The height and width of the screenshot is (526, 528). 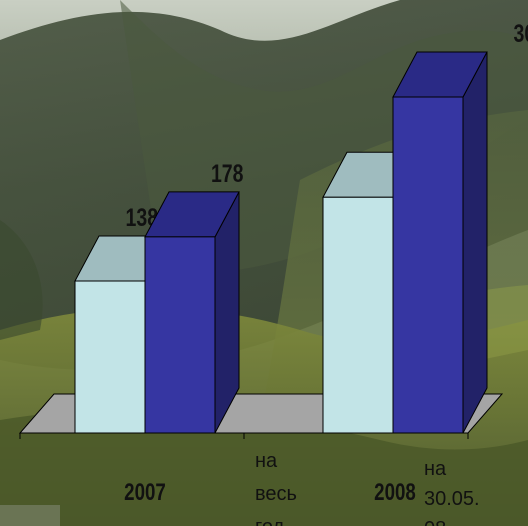 What do you see at coordinates (435, 522) in the screenshot?
I see `category-note-line: 08` at bounding box center [435, 522].